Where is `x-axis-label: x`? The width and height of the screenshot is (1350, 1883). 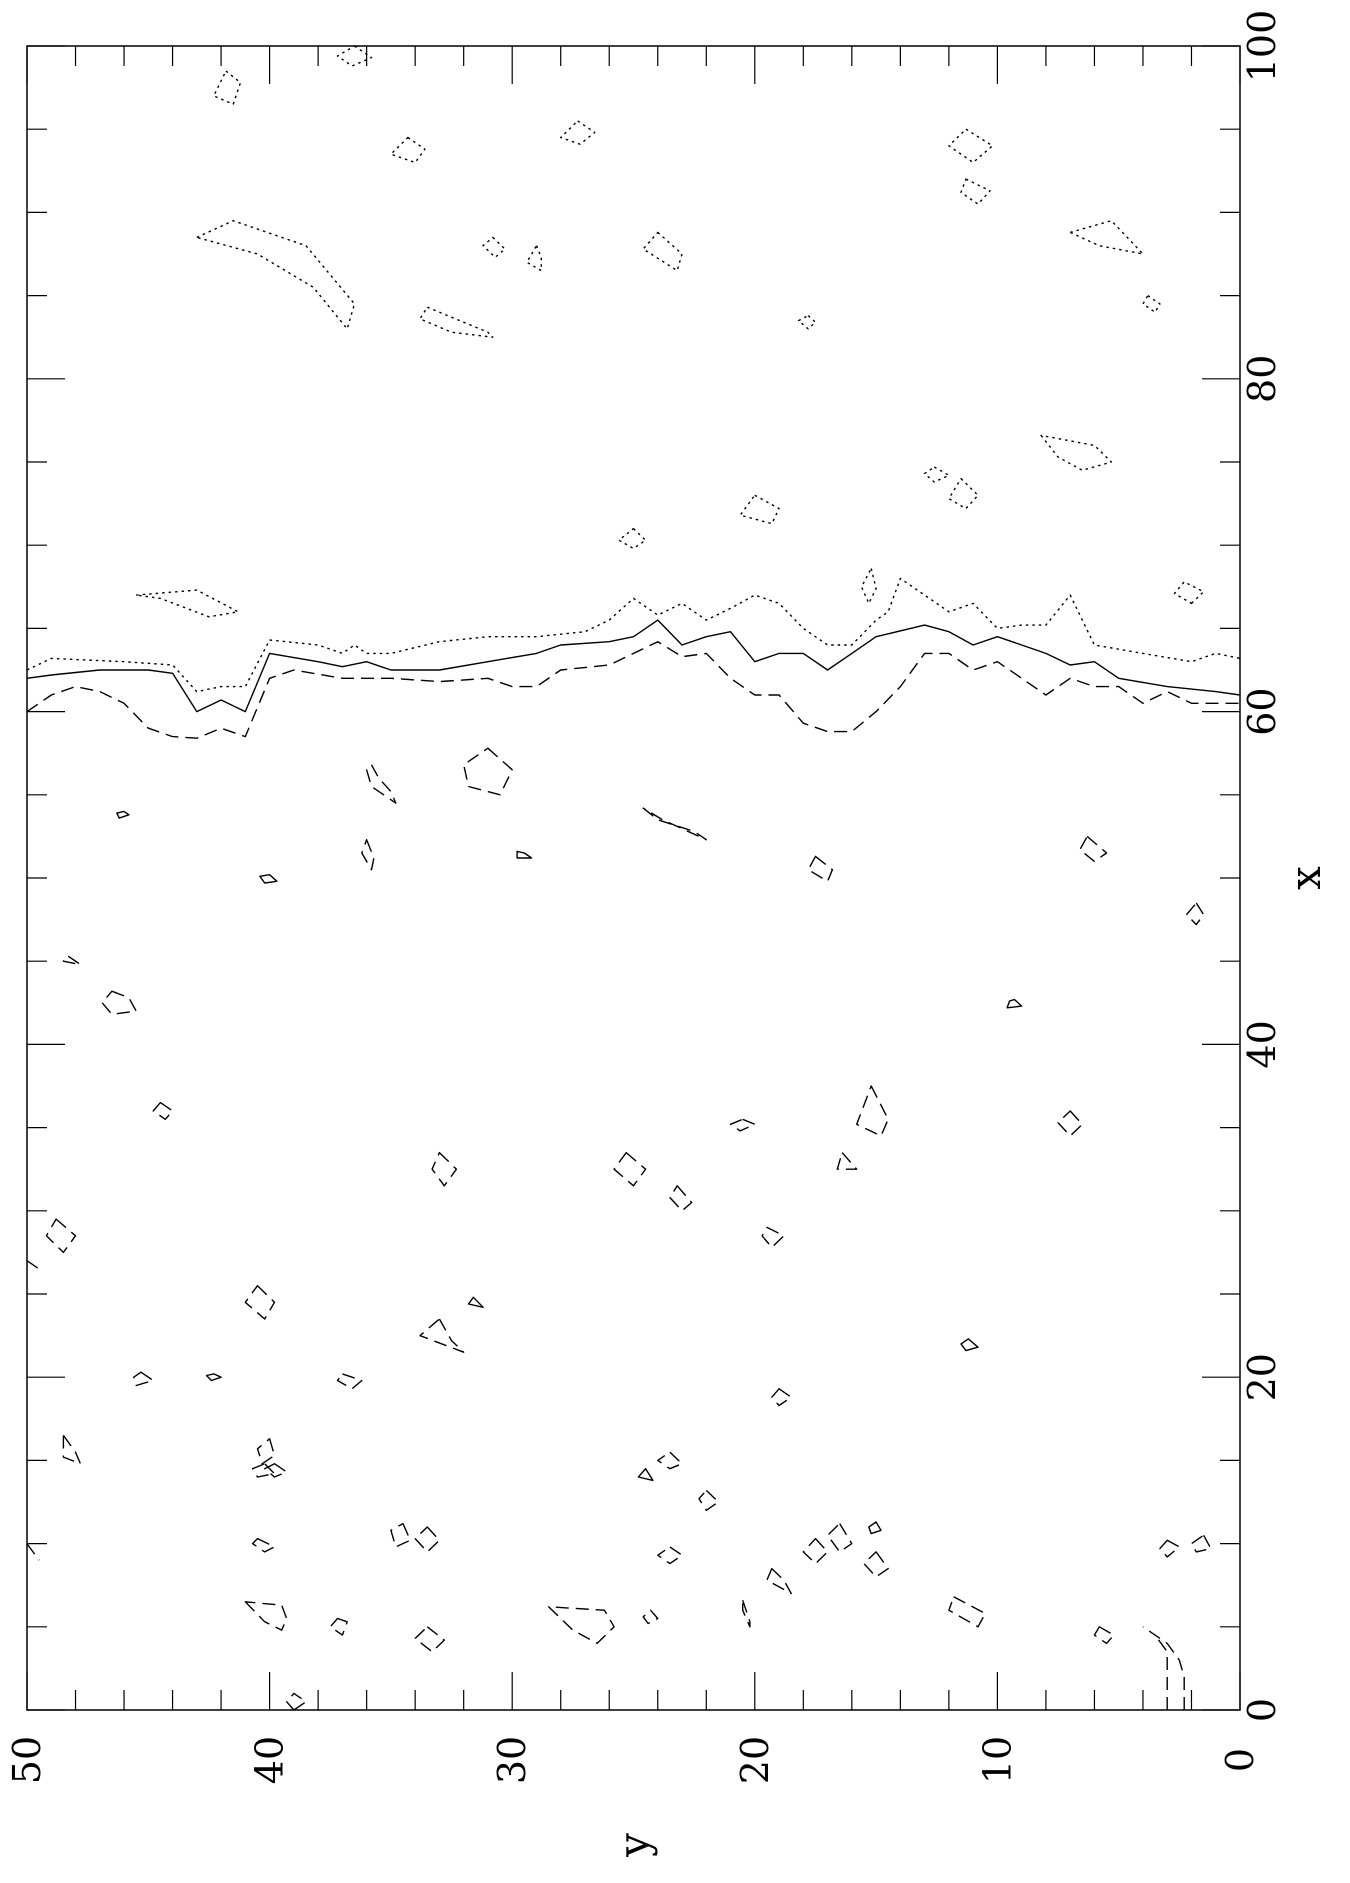 x-axis-label: x is located at coordinates (1305, 878).